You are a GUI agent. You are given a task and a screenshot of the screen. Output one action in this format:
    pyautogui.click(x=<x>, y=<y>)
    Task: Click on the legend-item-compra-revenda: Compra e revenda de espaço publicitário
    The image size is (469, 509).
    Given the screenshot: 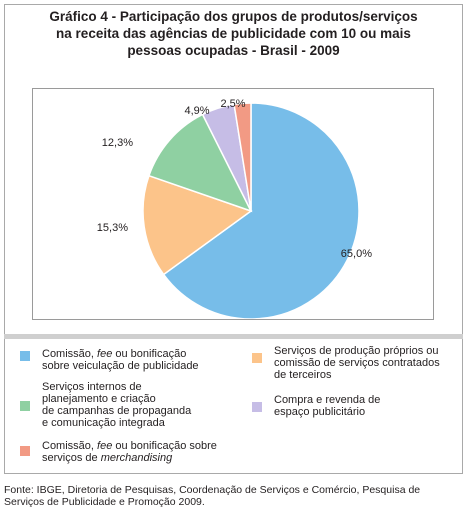 What is the action you would take?
    pyautogui.click(x=358, y=408)
    